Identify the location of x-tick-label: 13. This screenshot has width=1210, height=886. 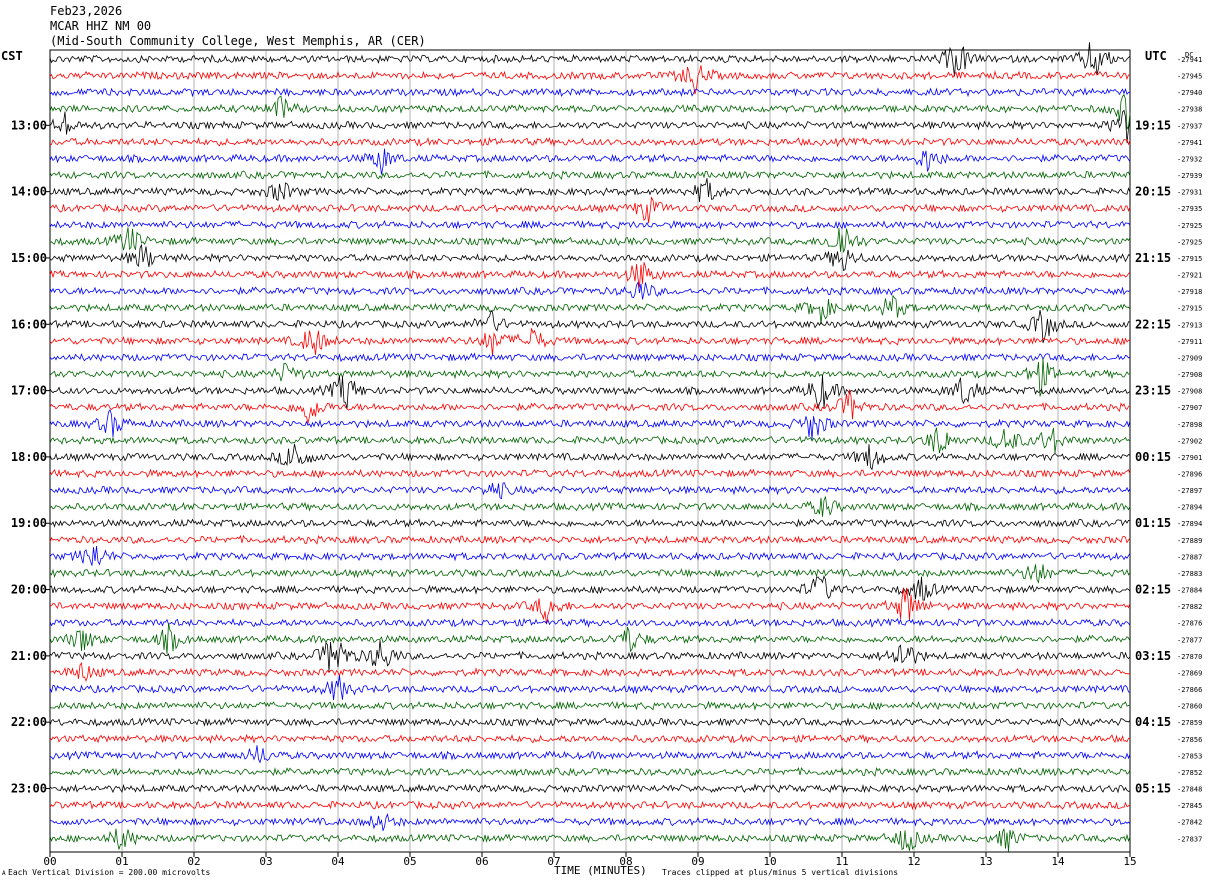
(985, 861).